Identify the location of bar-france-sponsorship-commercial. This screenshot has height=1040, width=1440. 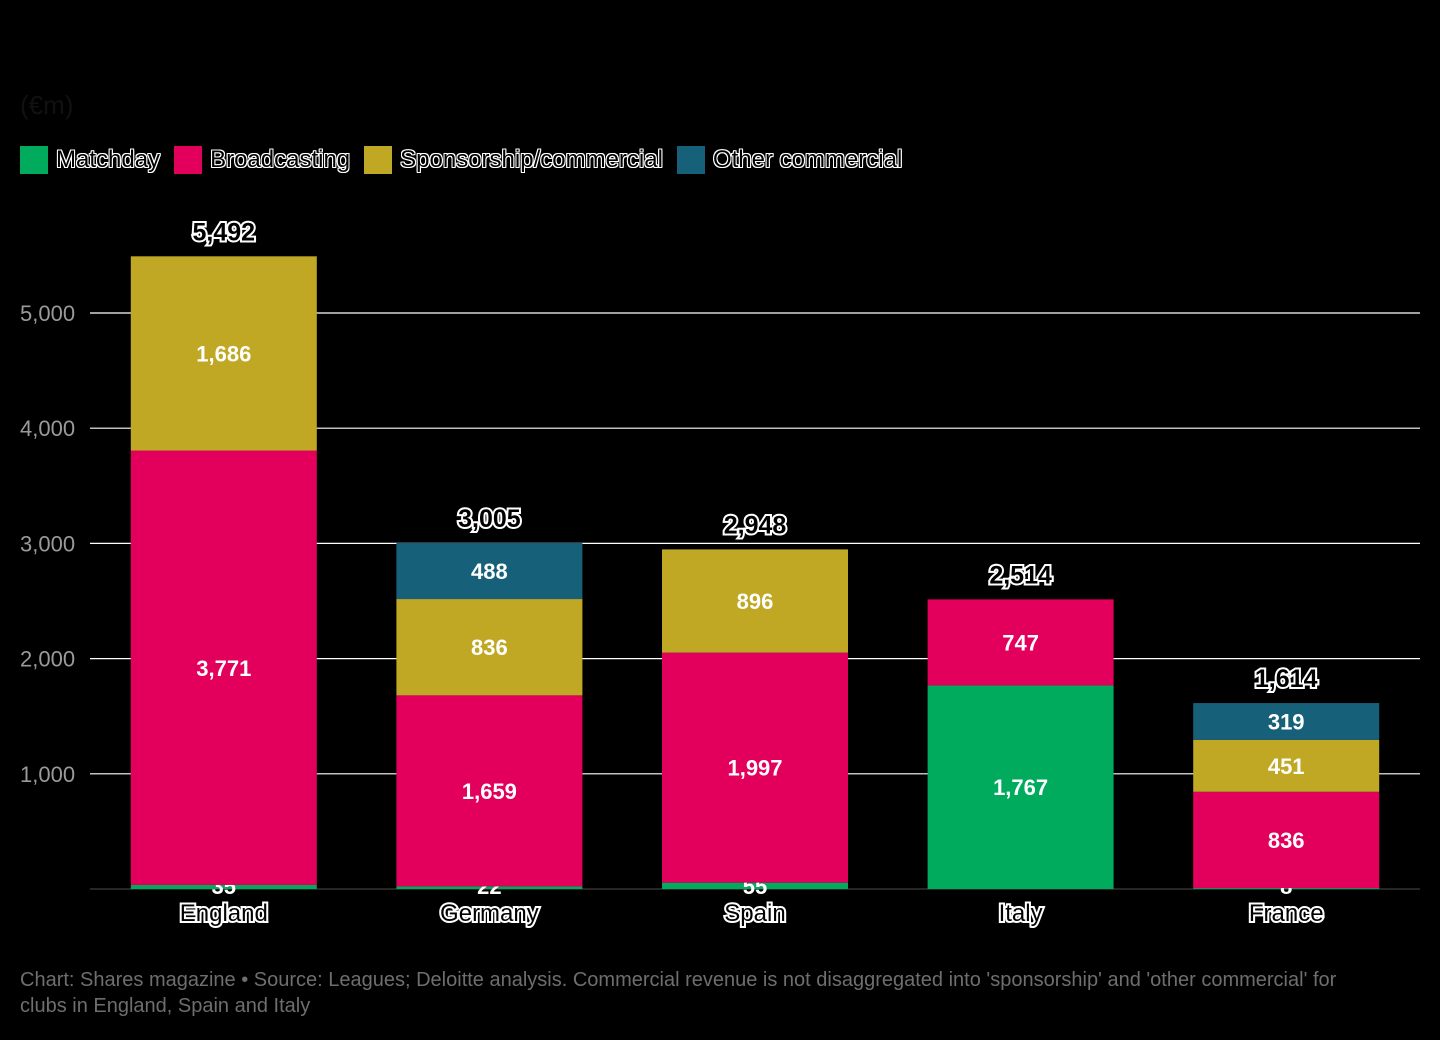
(1286, 765).